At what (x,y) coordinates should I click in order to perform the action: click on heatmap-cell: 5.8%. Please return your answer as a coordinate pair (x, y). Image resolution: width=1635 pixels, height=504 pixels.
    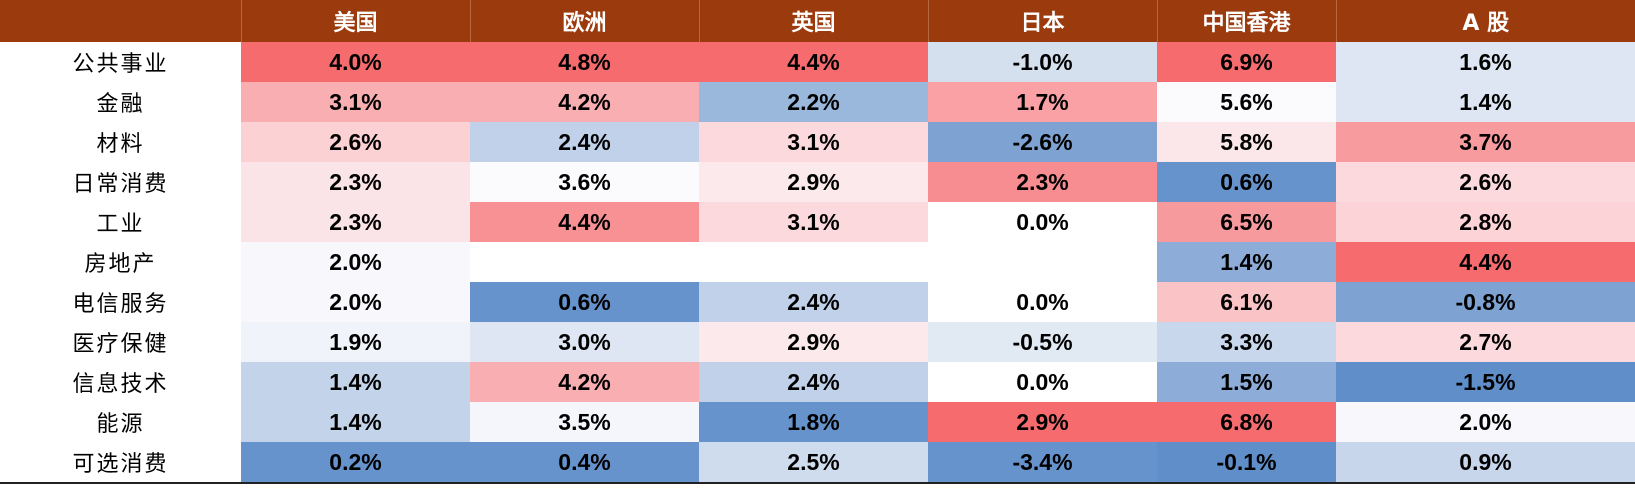
    Looking at the image, I should click on (1246, 142).